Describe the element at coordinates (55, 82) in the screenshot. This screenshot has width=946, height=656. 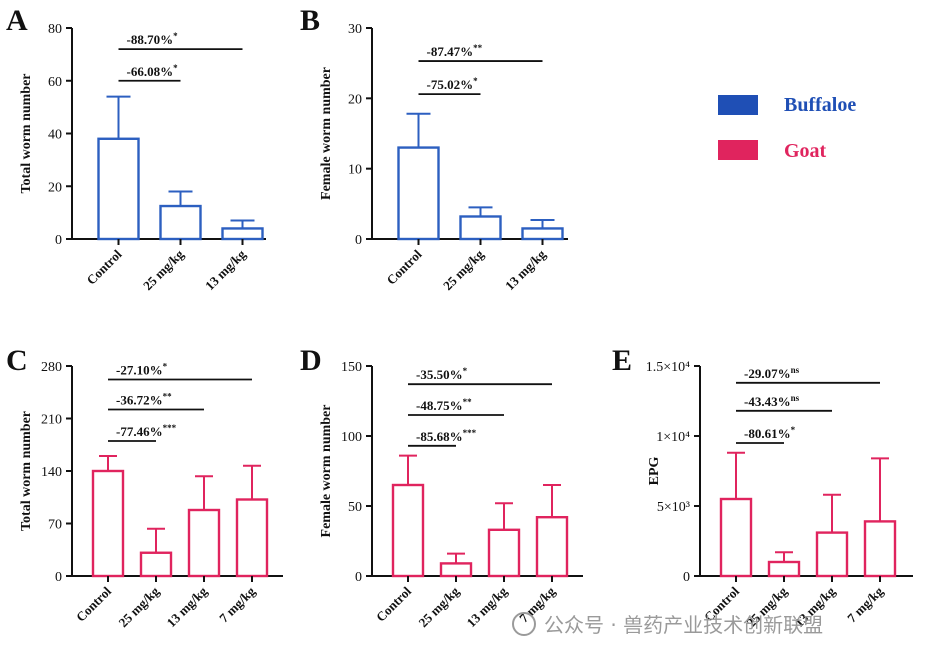
I see `y-tick-label-a: 60` at that location.